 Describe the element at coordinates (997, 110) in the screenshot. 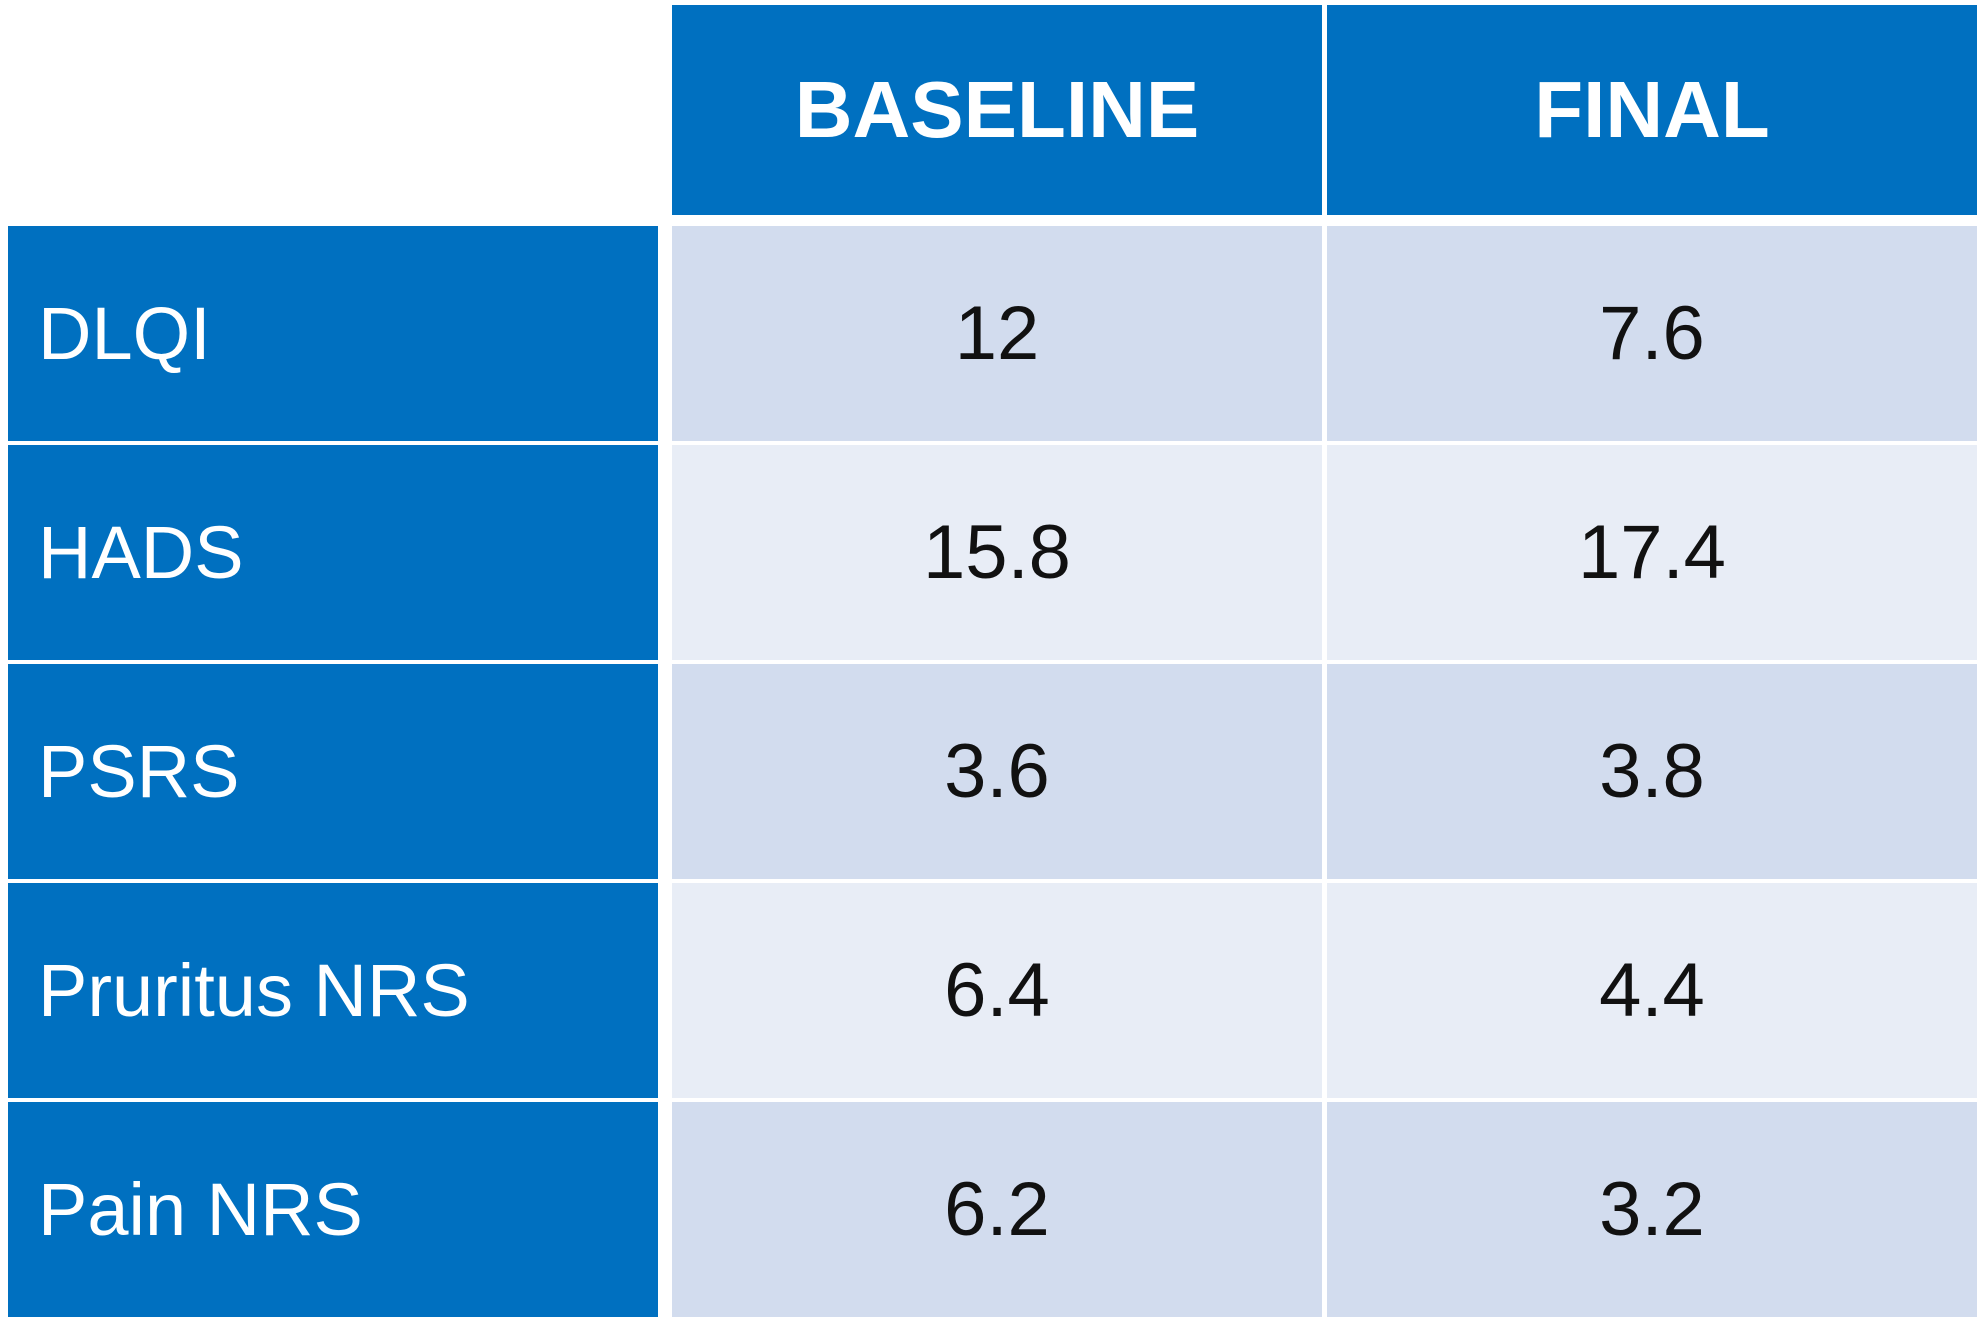

I see `column-header-baseline: BASELINE` at that location.